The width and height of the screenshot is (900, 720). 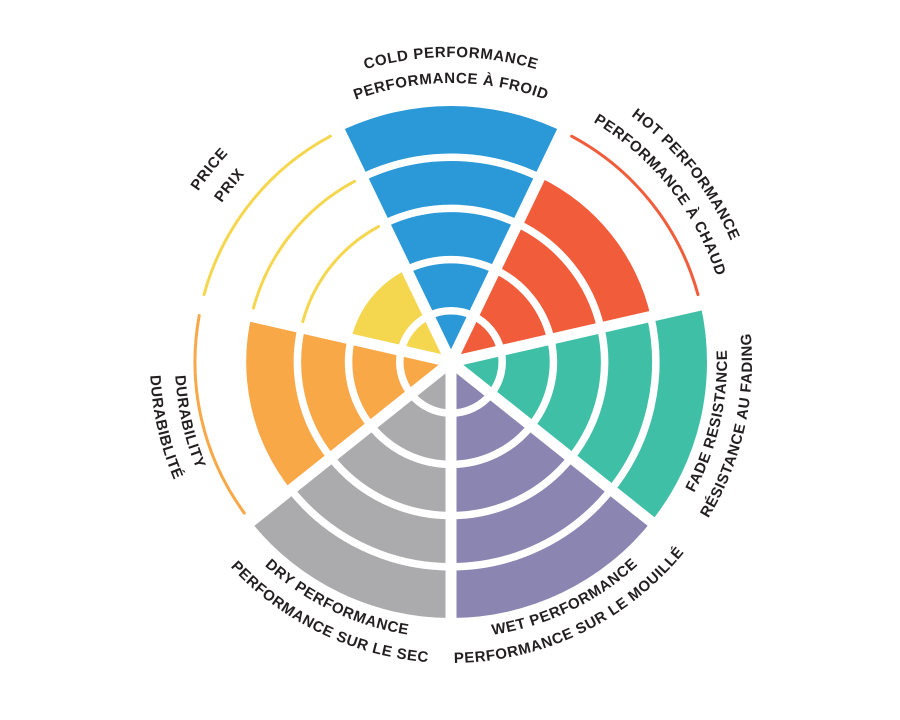 I want to click on sector-label-text-hot-performance-0: HOT PERFORMANCE, so click(x=686, y=174).